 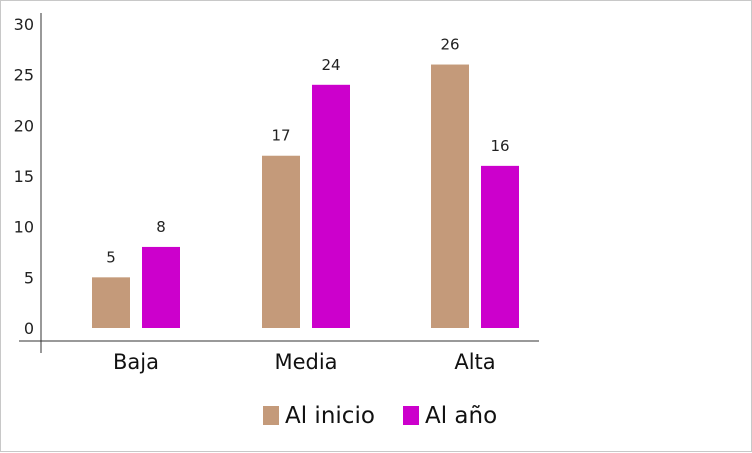 What do you see at coordinates (461, 416) in the screenshot?
I see `legend-label: Al año` at bounding box center [461, 416].